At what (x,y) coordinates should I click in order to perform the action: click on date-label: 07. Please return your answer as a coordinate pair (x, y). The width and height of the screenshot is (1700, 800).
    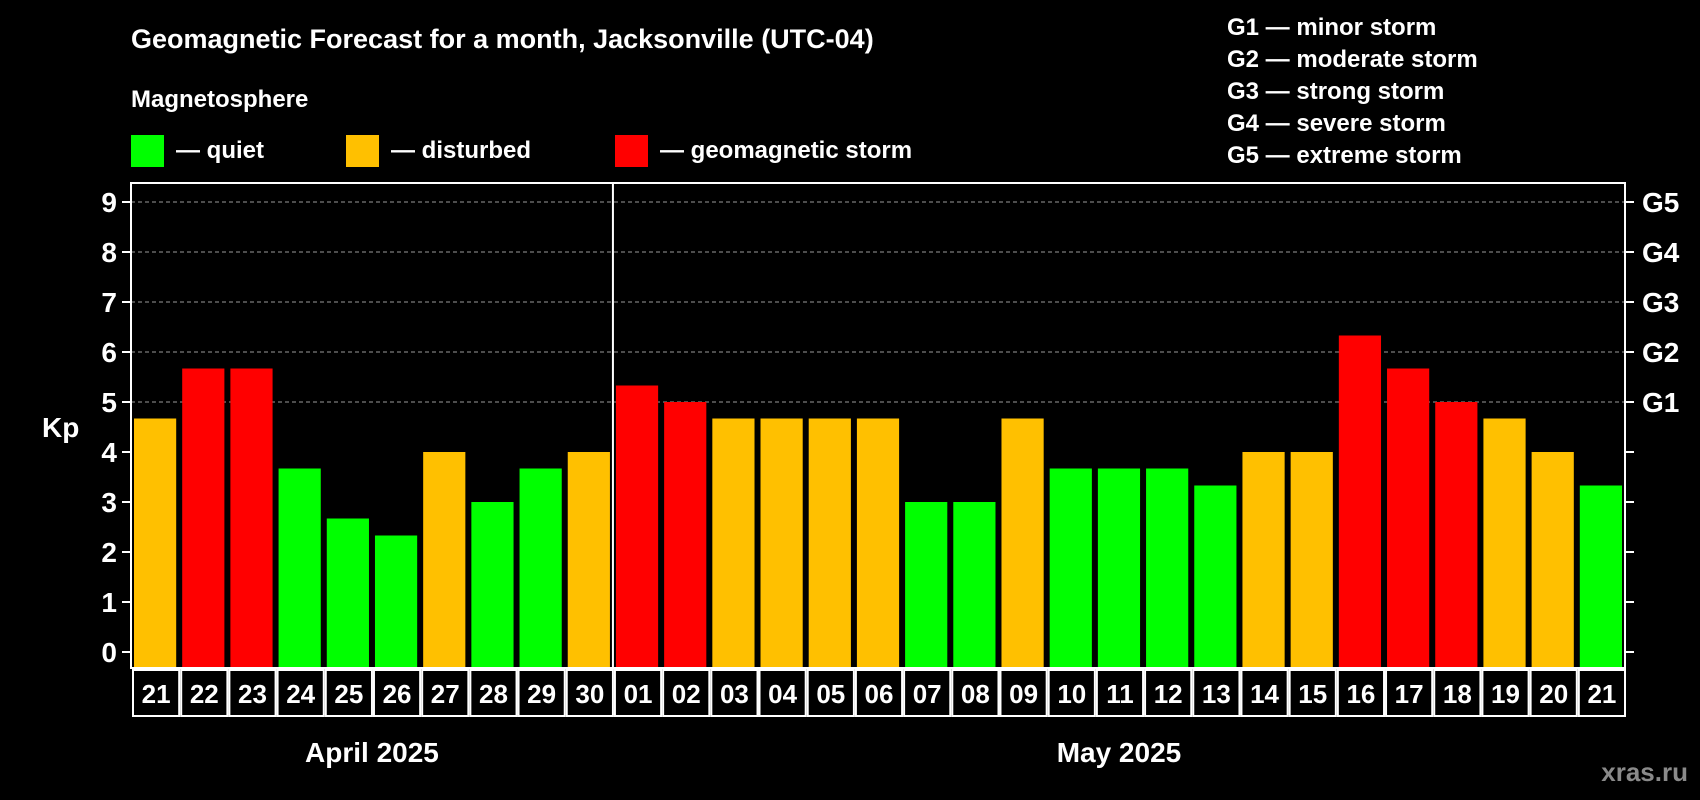
    Looking at the image, I should click on (927, 694).